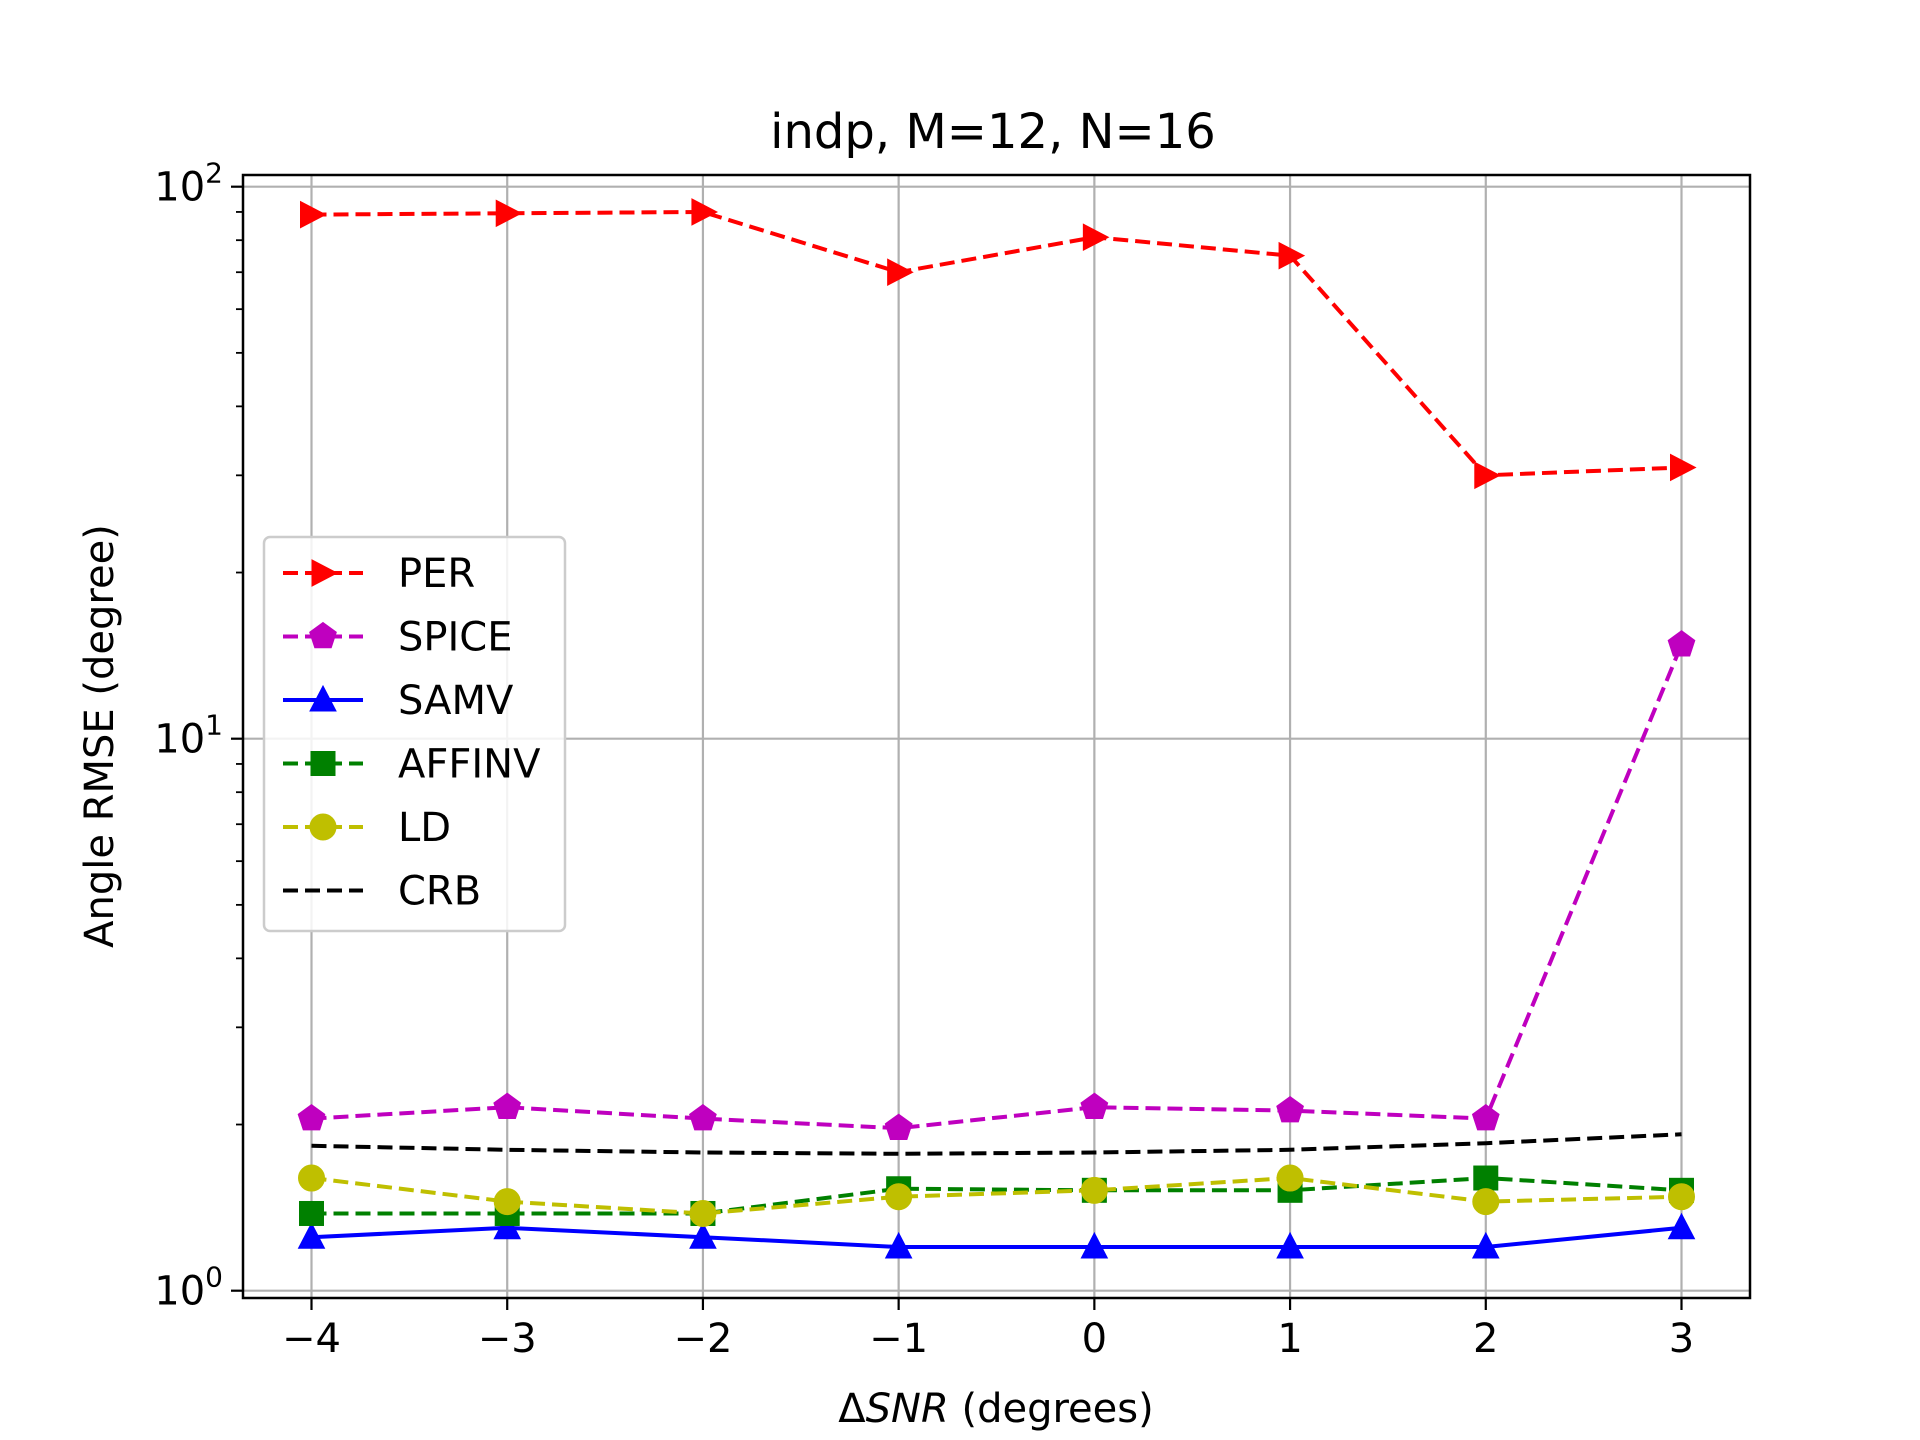 The height and width of the screenshot is (1440, 1920). Describe the element at coordinates (367, 828) in the screenshot. I see `legend-entry: LD` at that location.